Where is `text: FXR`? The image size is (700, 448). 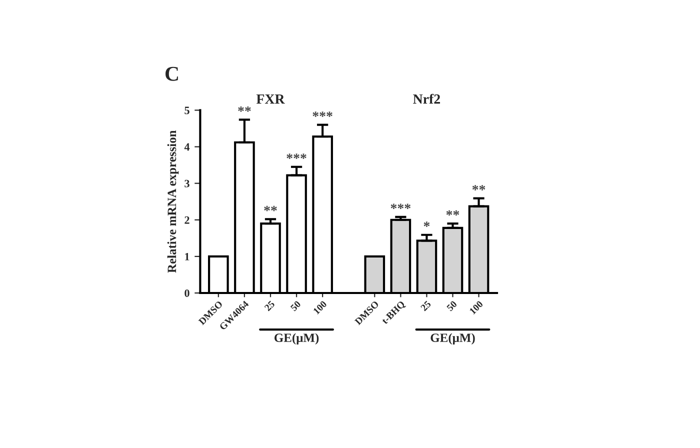 text: FXR is located at coordinates (270, 99).